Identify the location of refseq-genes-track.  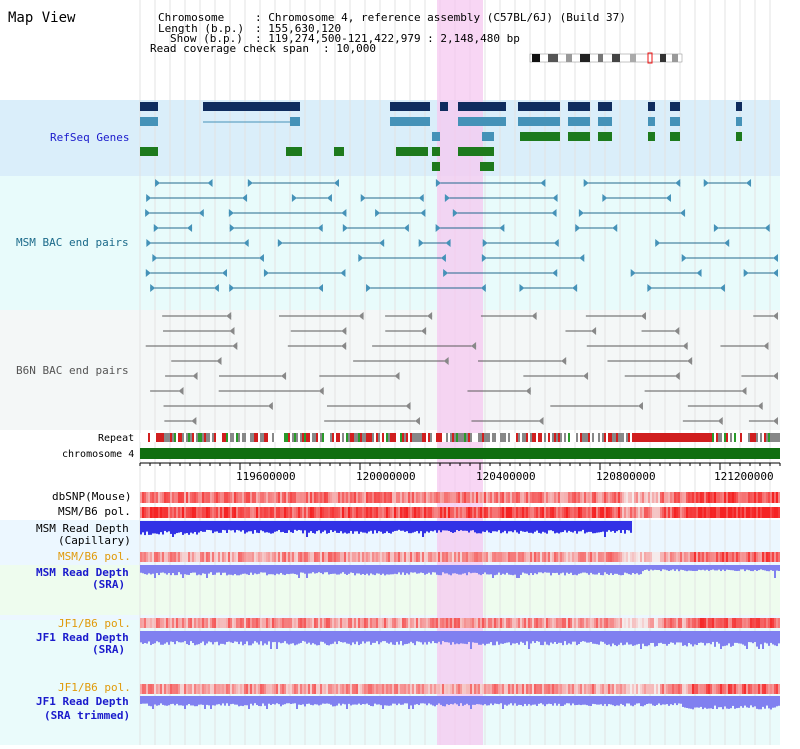
(441, 136).